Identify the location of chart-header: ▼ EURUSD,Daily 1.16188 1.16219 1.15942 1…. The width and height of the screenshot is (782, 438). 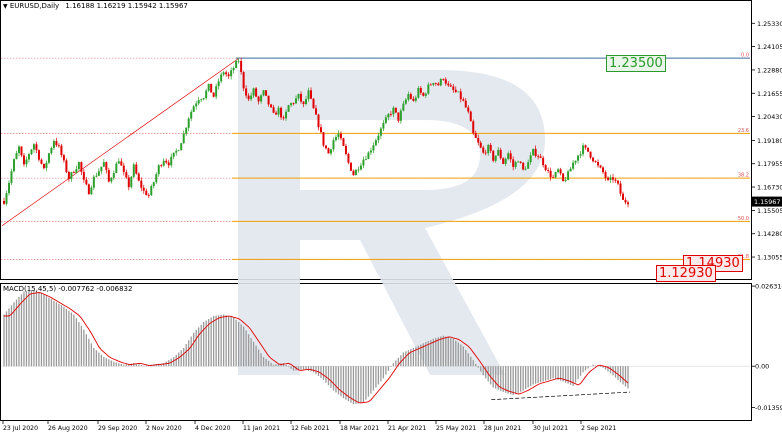
(95, 6).